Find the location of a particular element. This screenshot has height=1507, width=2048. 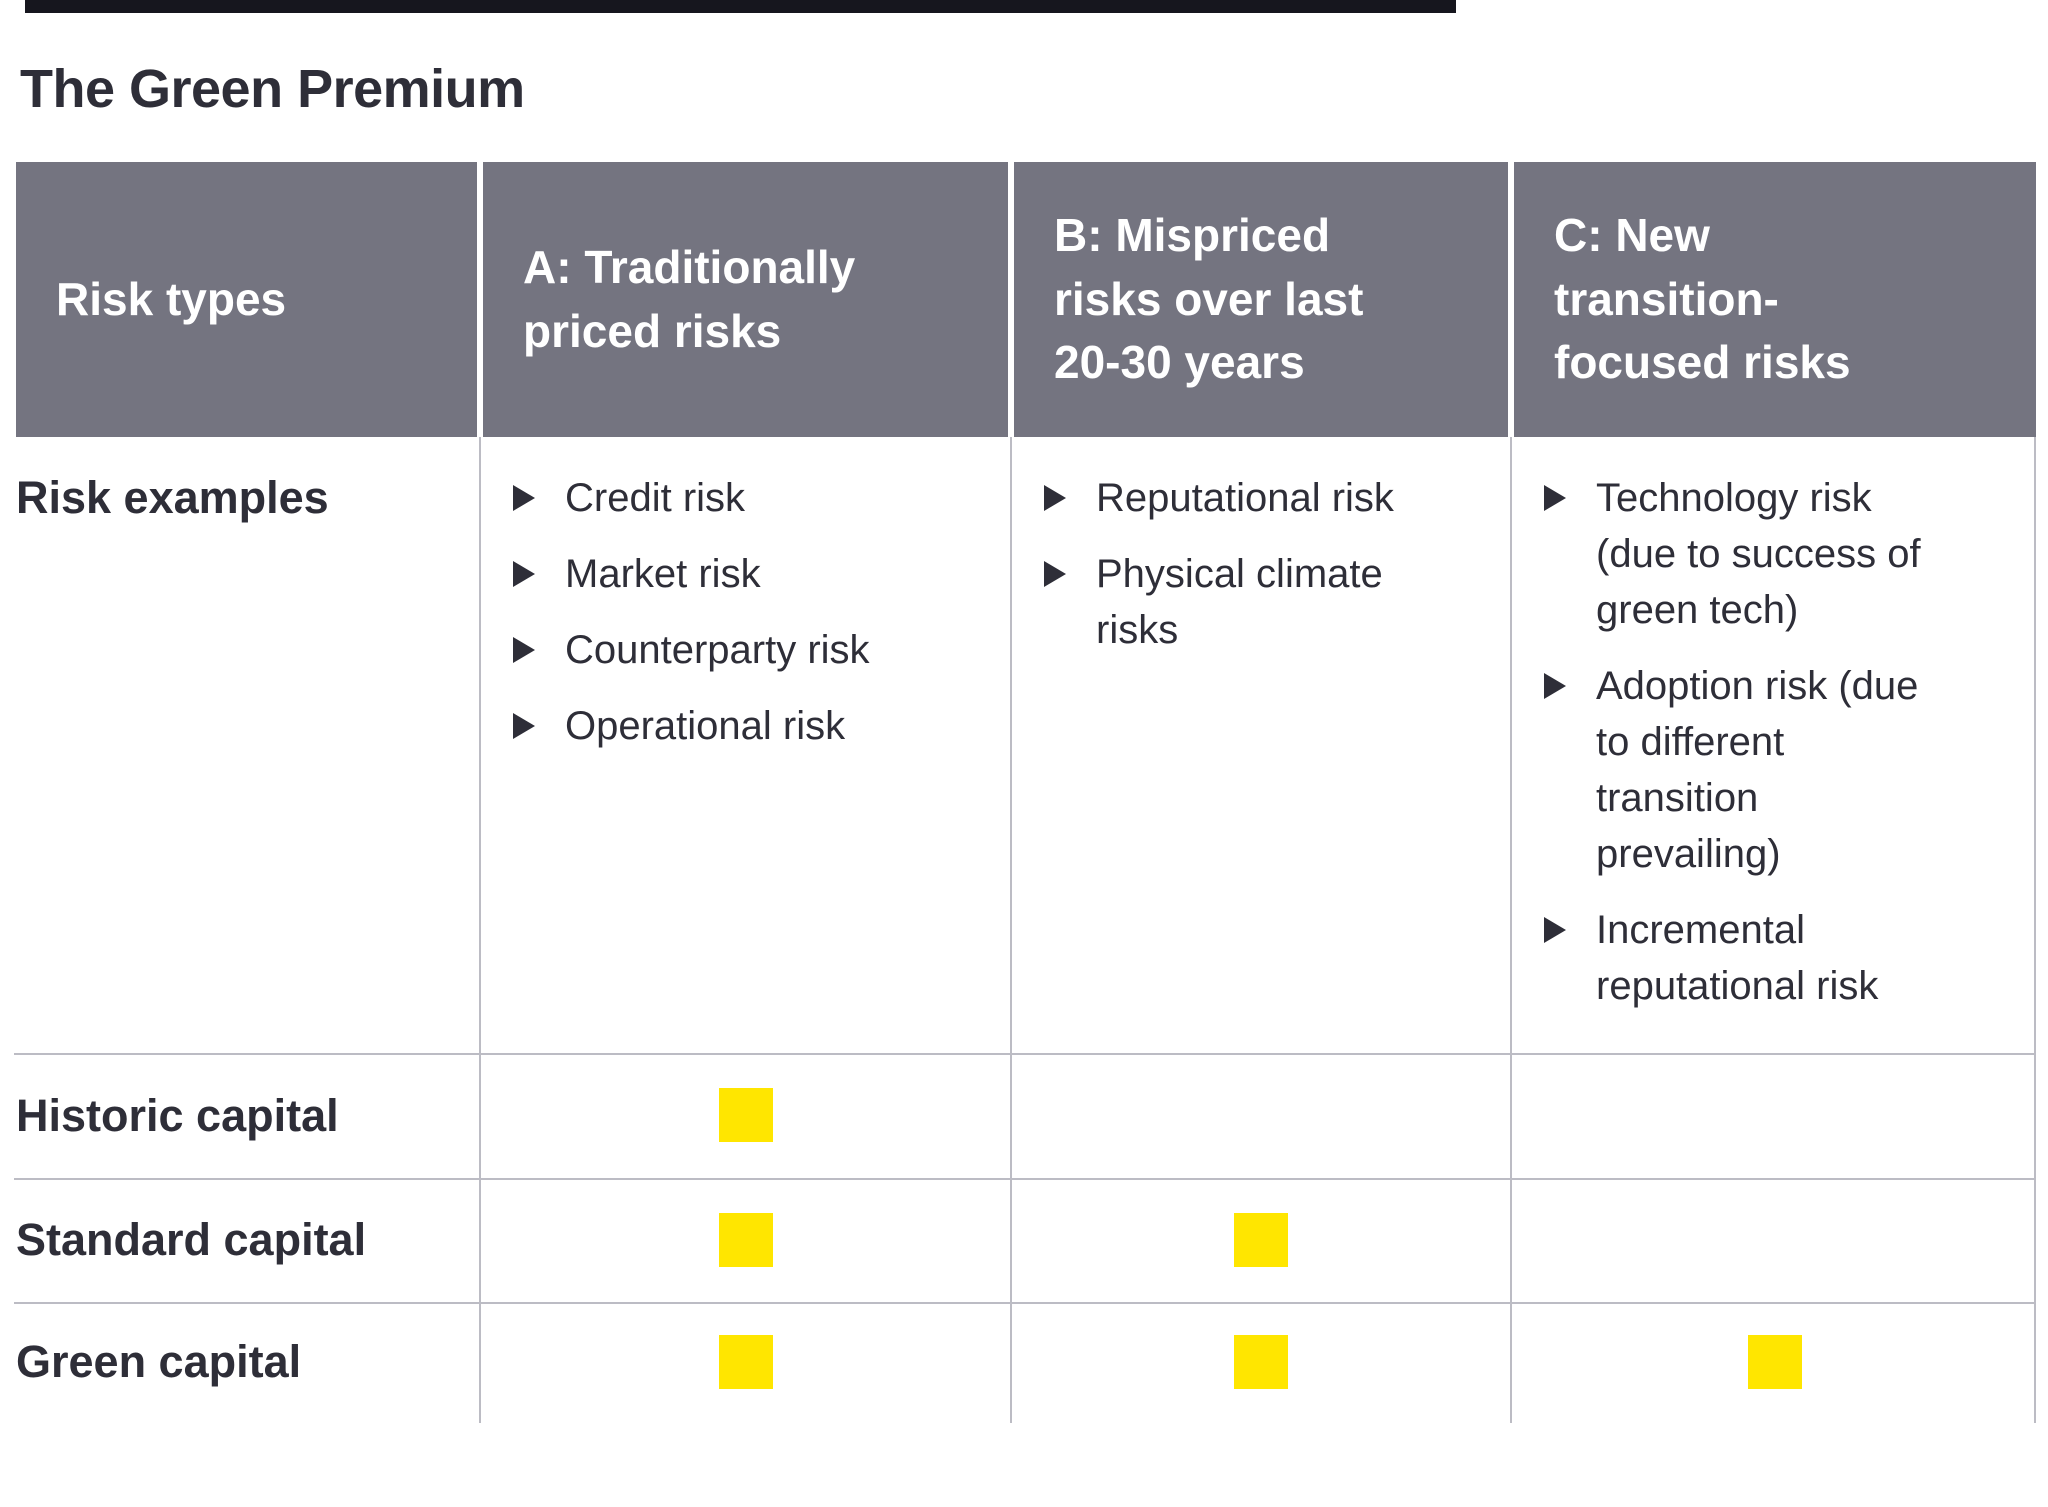

list-item-text: Market risk is located at coordinates (663, 574).